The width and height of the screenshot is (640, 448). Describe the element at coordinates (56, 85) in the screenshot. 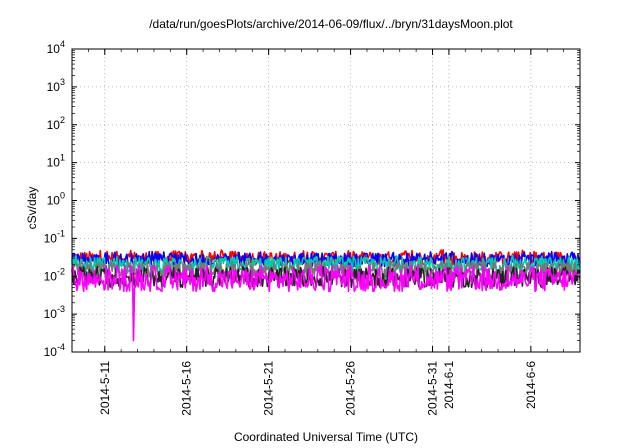

I see `y-tick-label: 10³` at that location.